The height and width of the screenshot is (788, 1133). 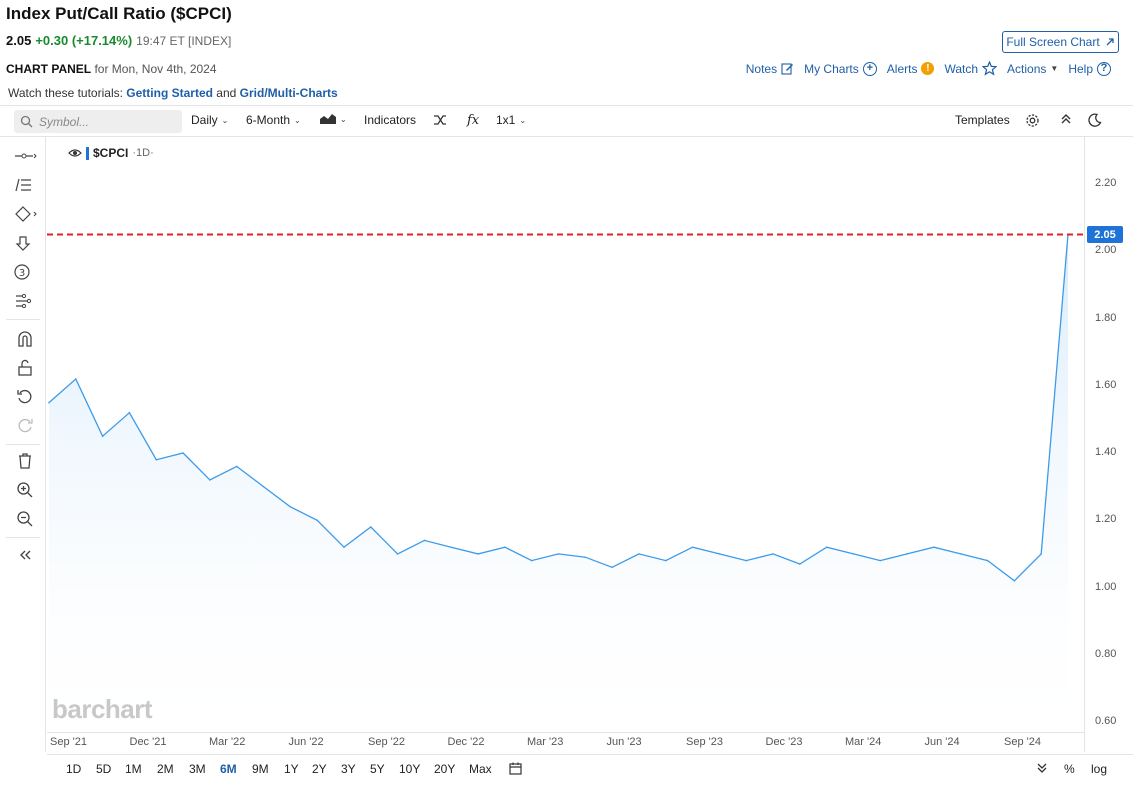 I want to click on collapse-sidebar-icon, so click(x=25, y=555).